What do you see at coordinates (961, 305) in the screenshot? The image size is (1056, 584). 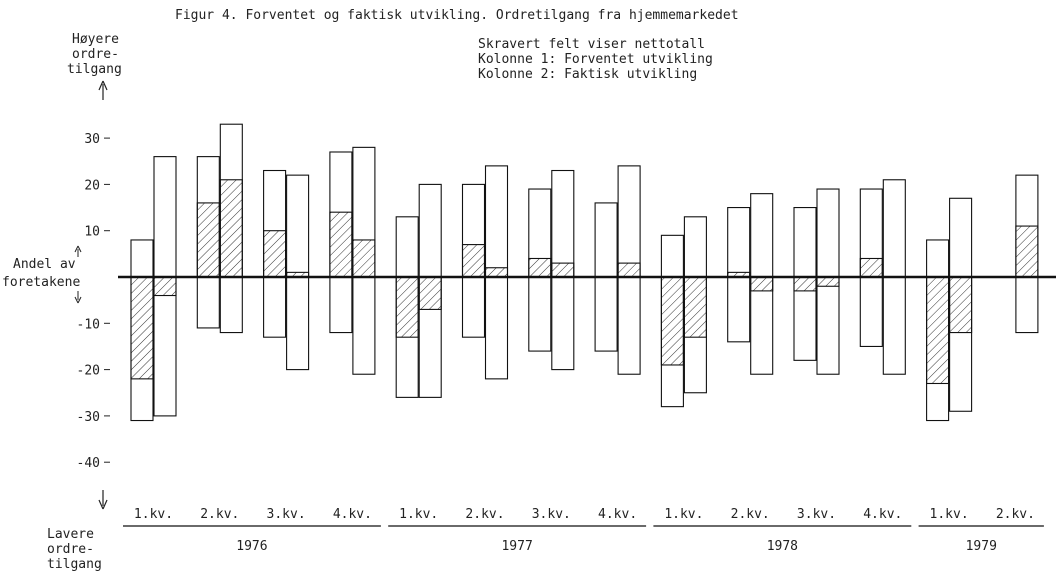 I see `net-col2-q13` at bounding box center [961, 305].